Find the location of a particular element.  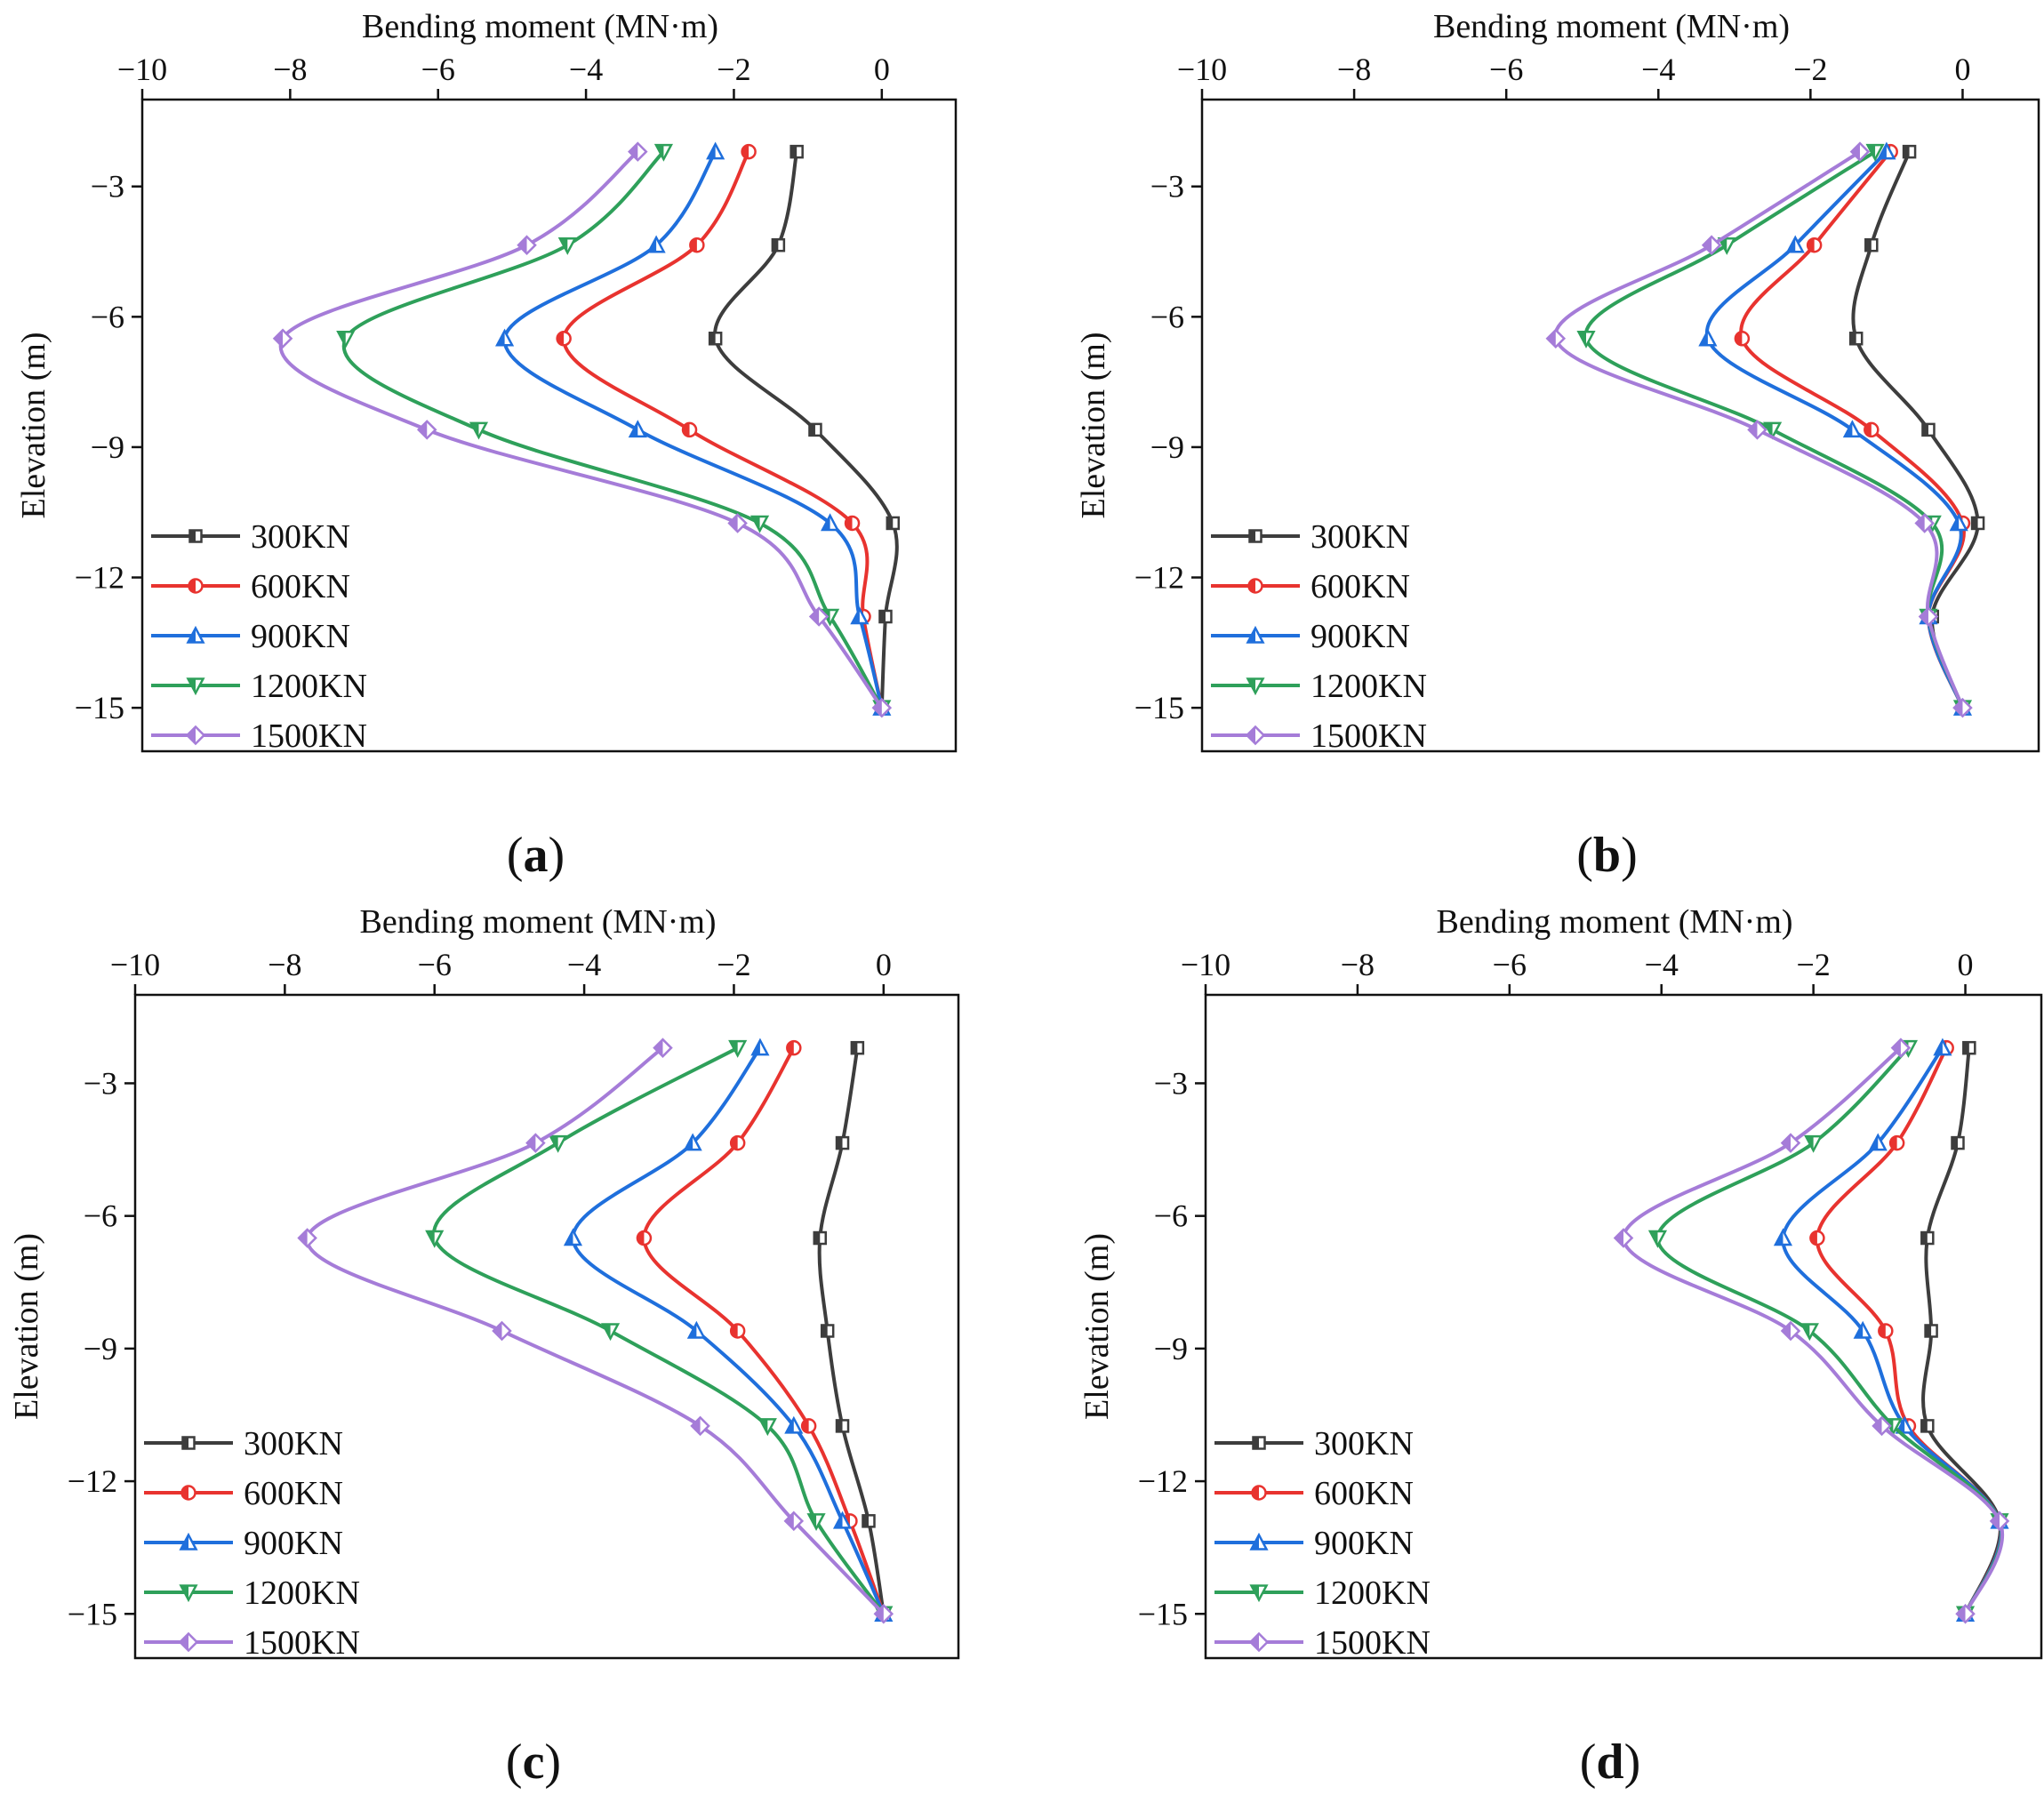

plot-frame-a is located at coordinates (549, 425).